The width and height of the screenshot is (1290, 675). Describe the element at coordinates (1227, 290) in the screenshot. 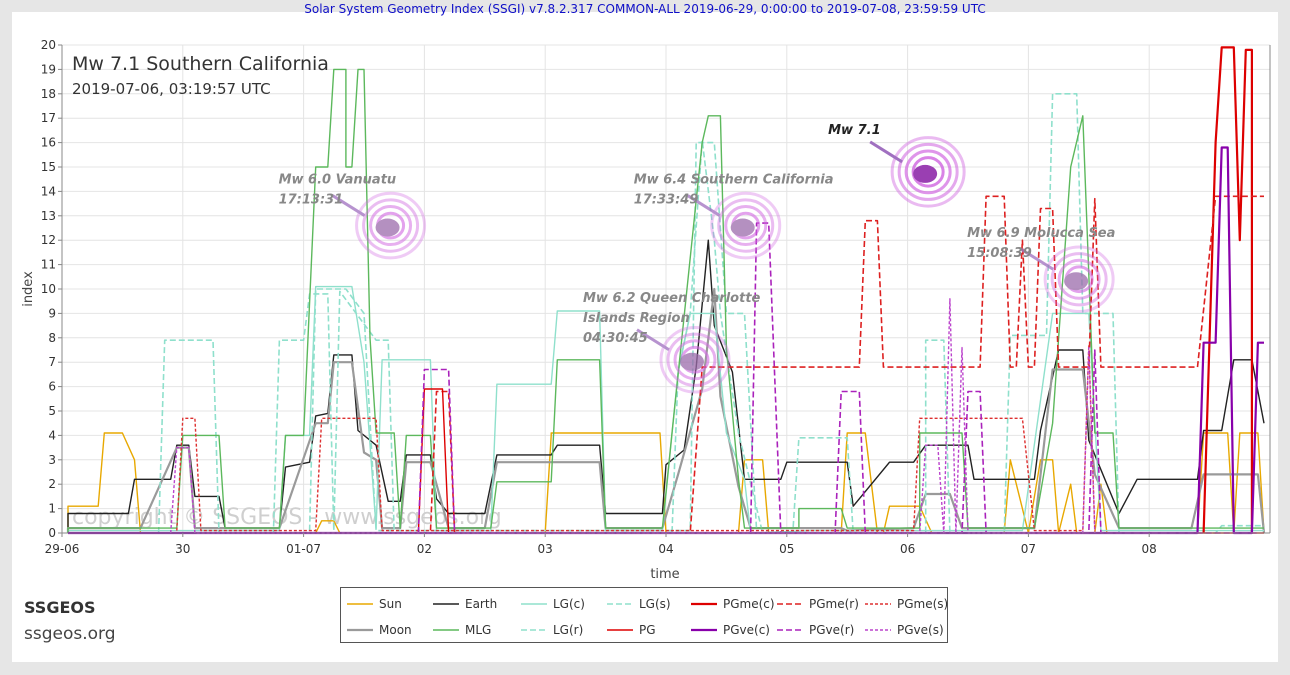

I see `series-line-pgme-c` at that location.